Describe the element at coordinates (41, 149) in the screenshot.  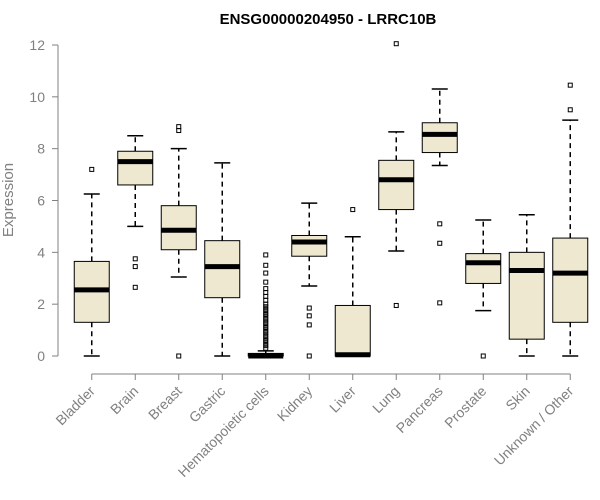
I see `y-tick-label: 8` at that location.